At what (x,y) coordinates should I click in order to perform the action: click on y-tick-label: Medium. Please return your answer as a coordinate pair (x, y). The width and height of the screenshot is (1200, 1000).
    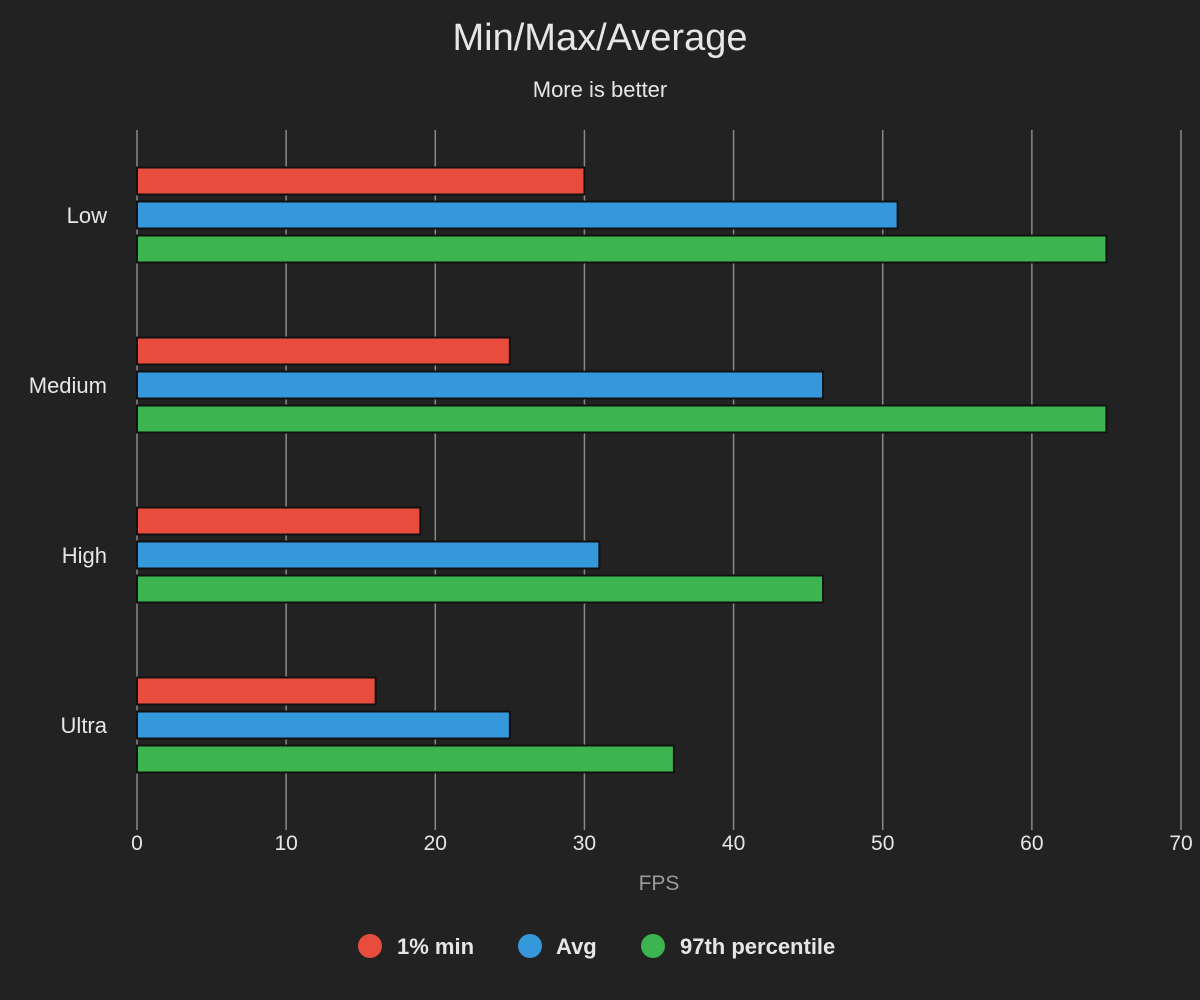
    Looking at the image, I should click on (68, 385).